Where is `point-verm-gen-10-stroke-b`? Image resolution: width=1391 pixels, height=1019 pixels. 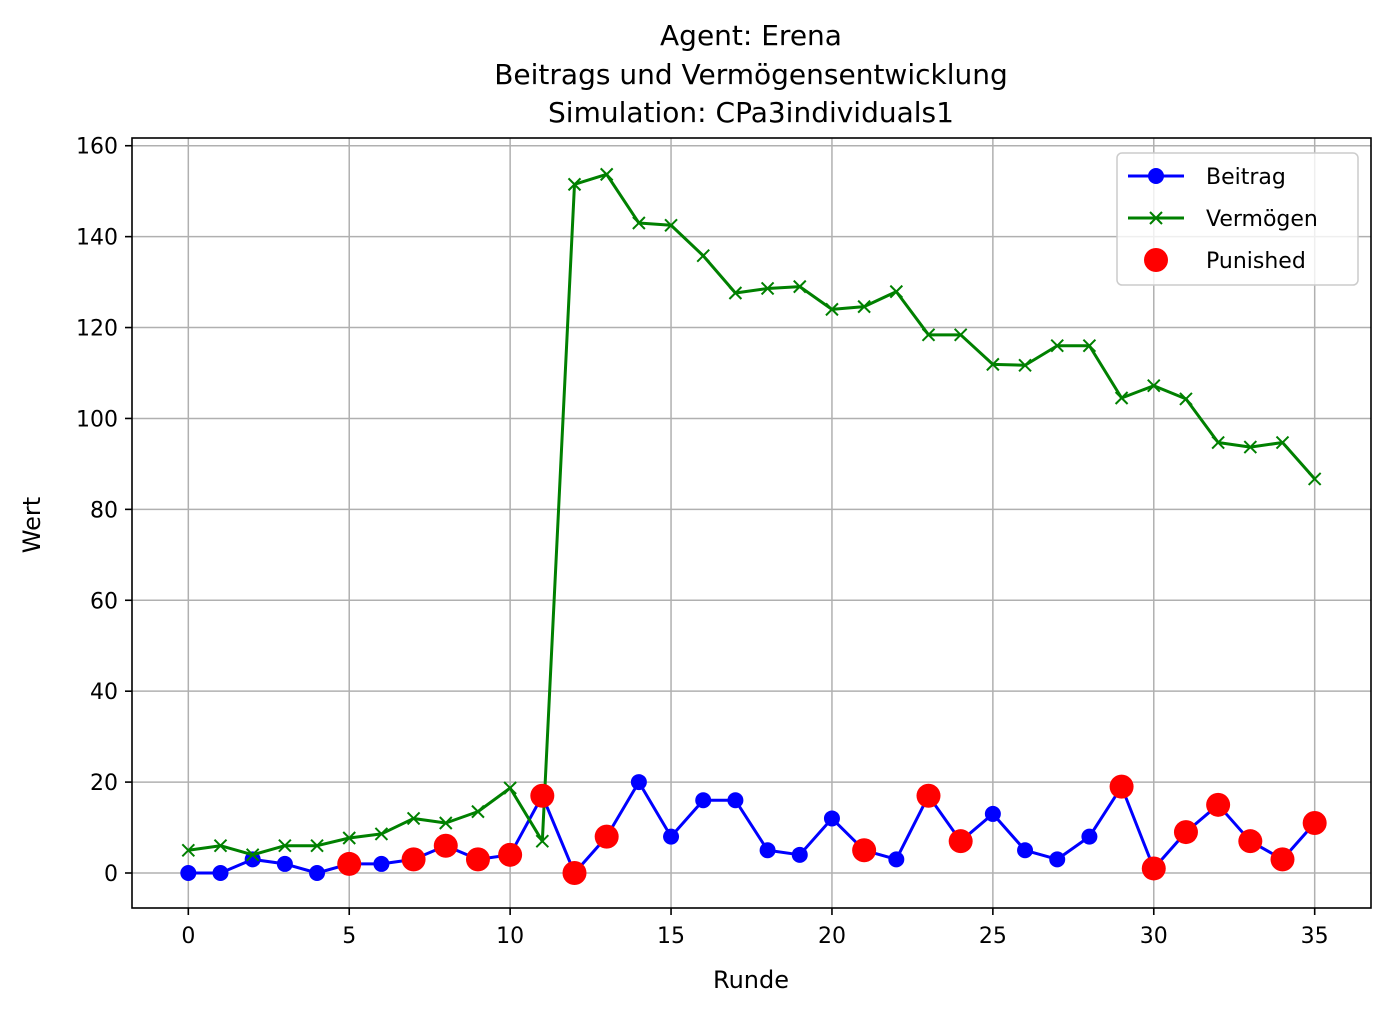
point-verm-gen-10-stroke-b is located at coordinates (510, 788).